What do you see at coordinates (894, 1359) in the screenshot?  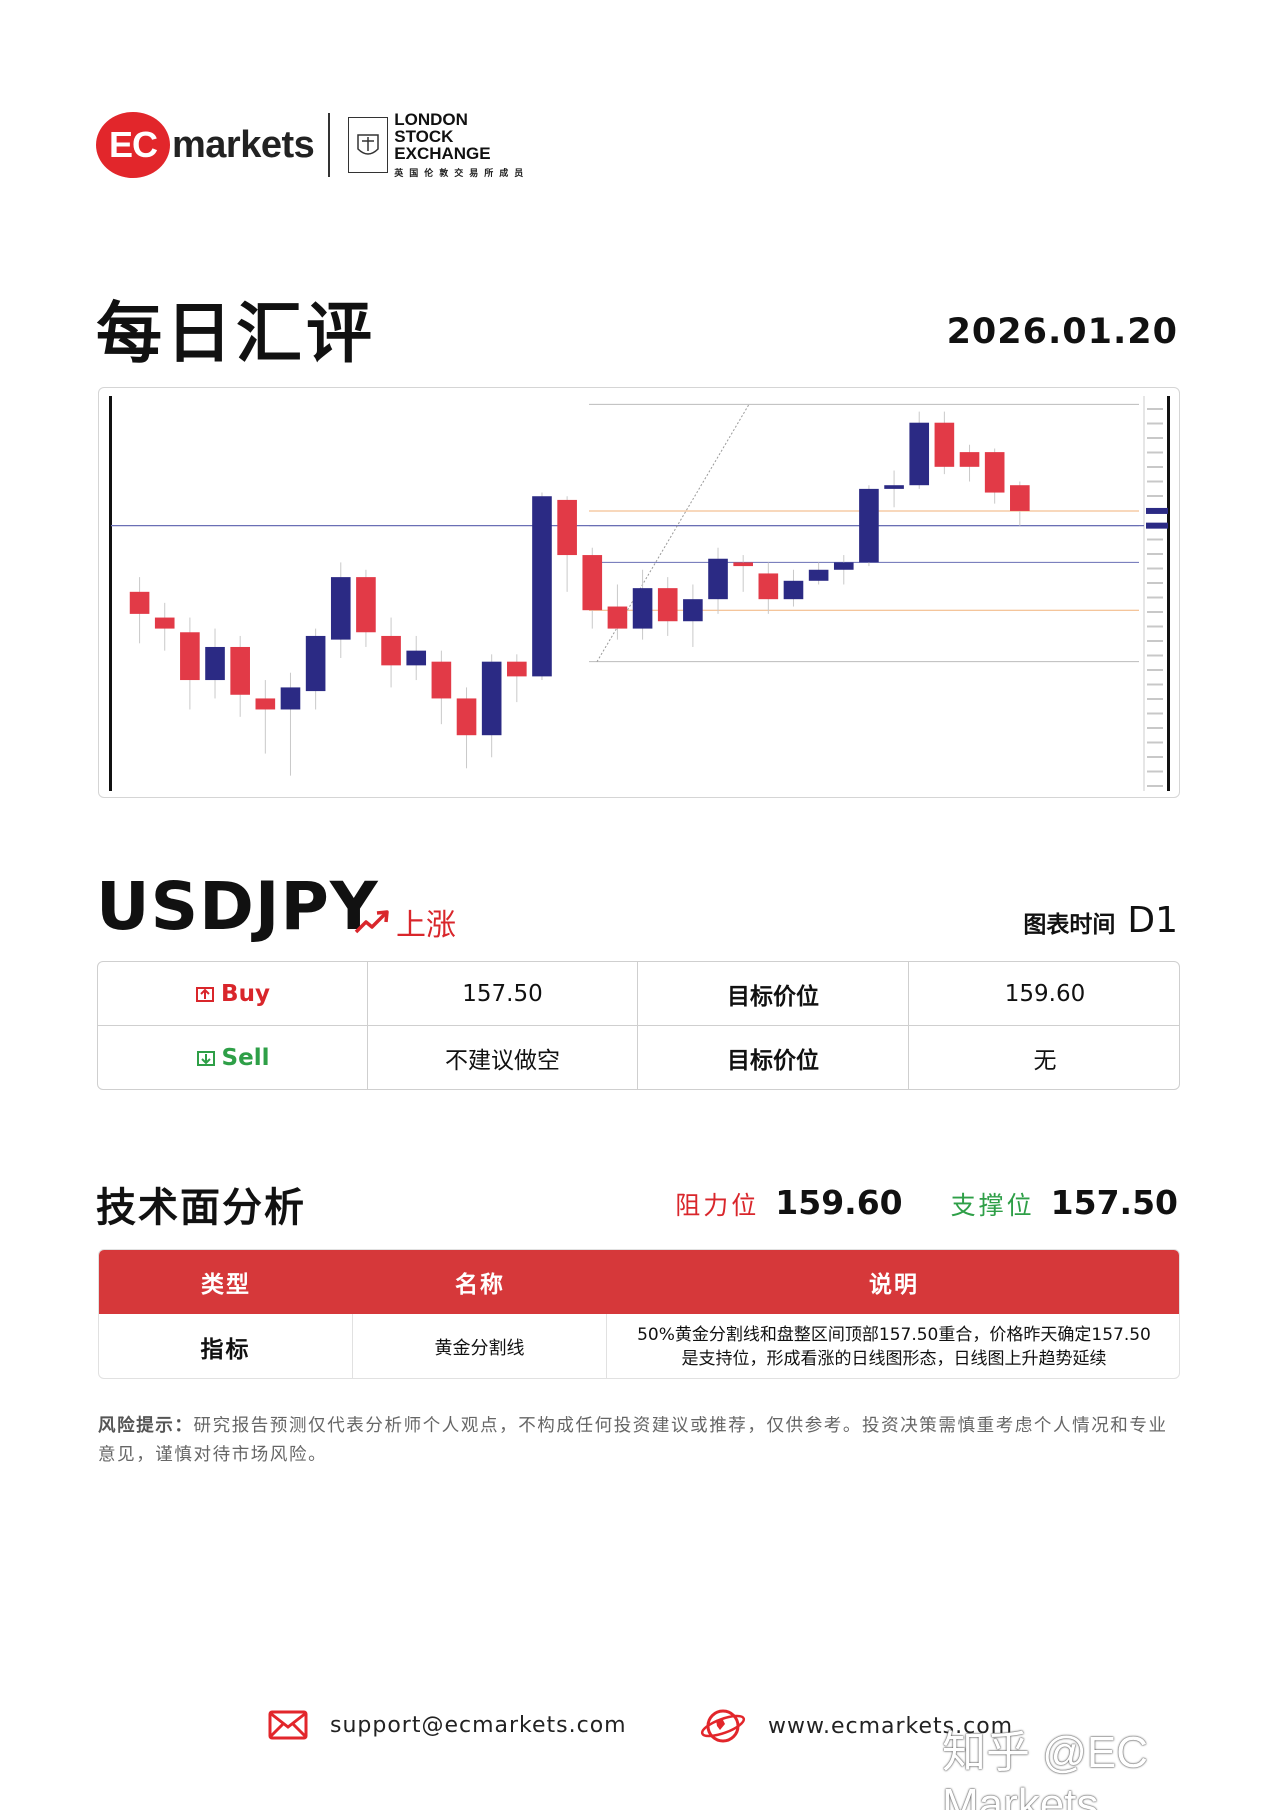 I see `row-desc-line-2: 是支持位，形成看涨的日线图形态，日线图上升趋势延续` at bounding box center [894, 1359].